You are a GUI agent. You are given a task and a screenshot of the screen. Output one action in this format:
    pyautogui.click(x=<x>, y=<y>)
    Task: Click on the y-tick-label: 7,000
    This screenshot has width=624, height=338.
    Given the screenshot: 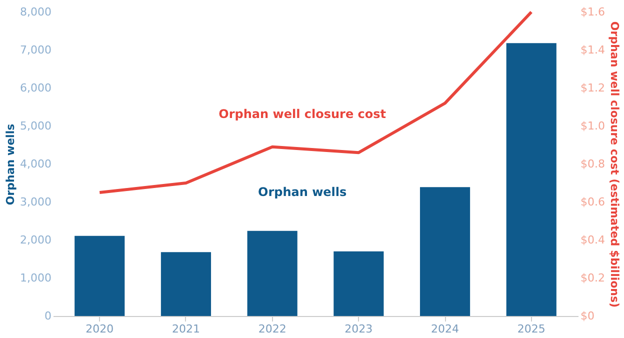 What is the action you would take?
    pyautogui.click(x=36, y=50)
    